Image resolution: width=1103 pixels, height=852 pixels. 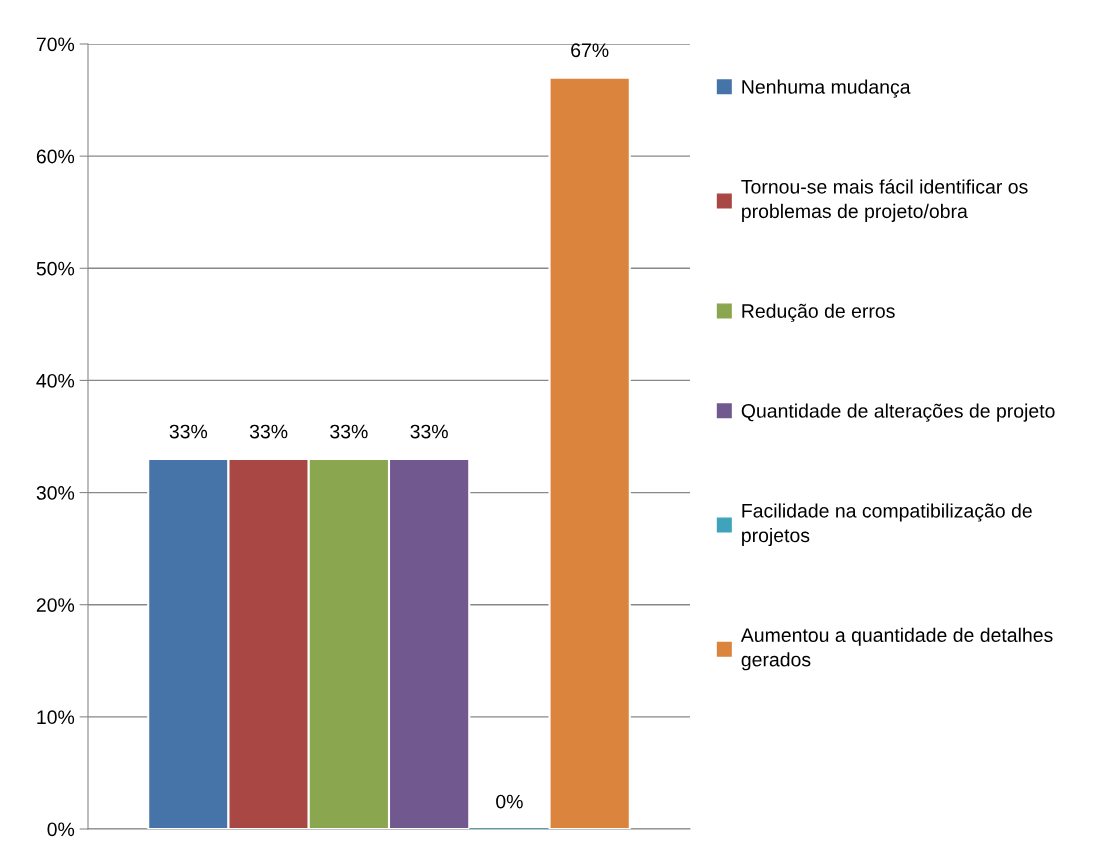 What do you see at coordinates (55, 156) in the screenshot?
I see `y-tick-label: 60%` at bounding box center [55, 156].